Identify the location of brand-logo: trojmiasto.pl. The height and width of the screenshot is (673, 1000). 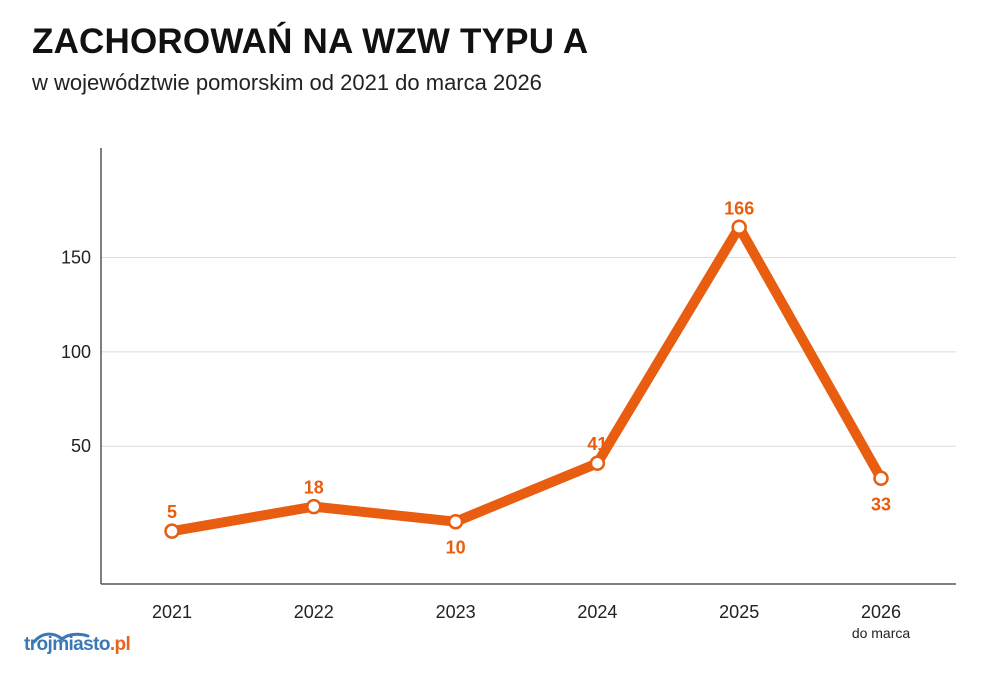
(89, 645).